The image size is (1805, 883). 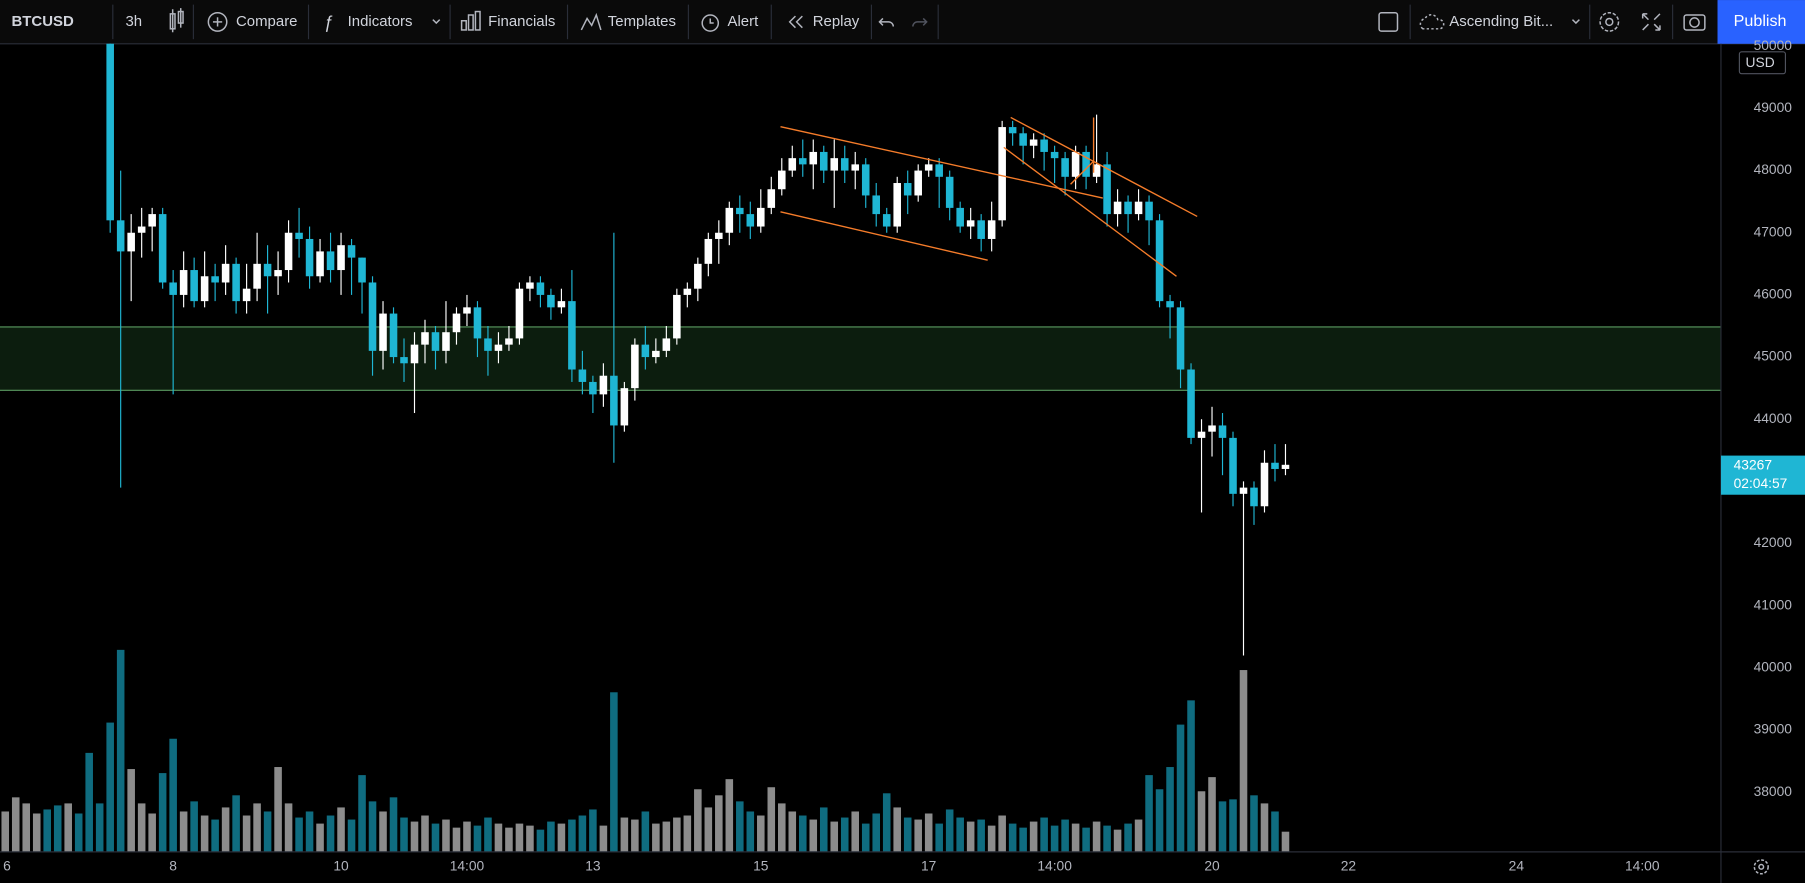 I want to click on publish: Publish, so click(x=1760, y=21).